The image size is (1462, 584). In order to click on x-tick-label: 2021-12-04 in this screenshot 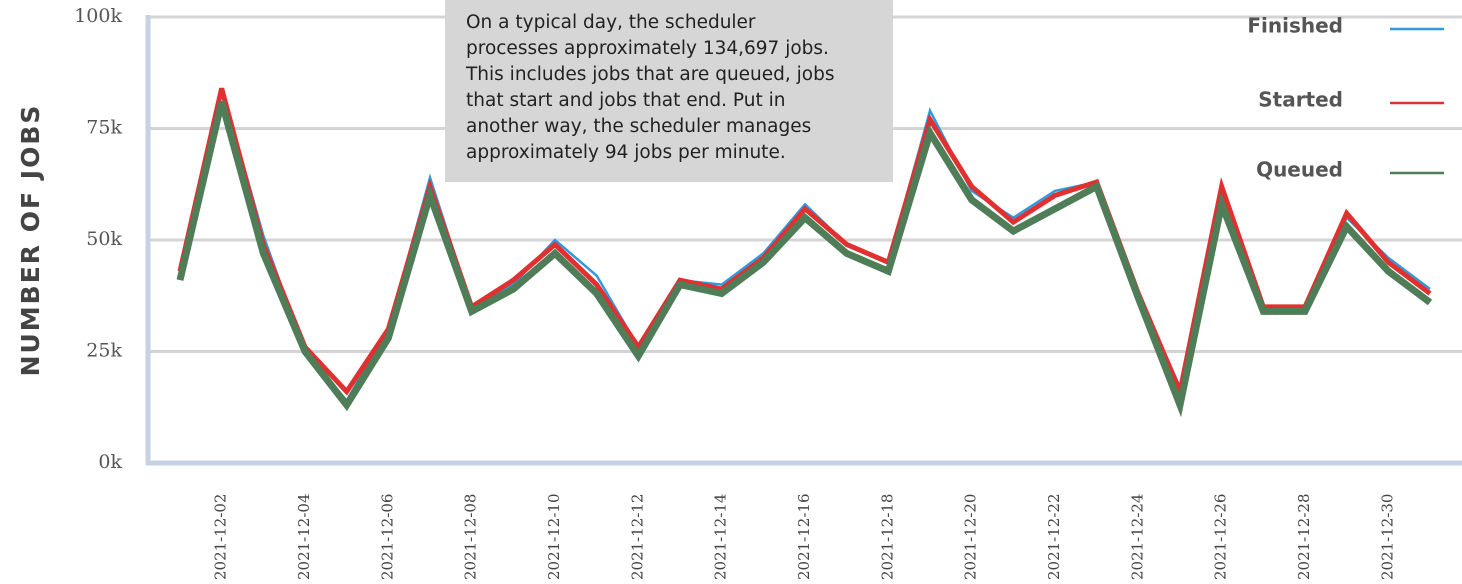, I will do `click(304, 537)`.